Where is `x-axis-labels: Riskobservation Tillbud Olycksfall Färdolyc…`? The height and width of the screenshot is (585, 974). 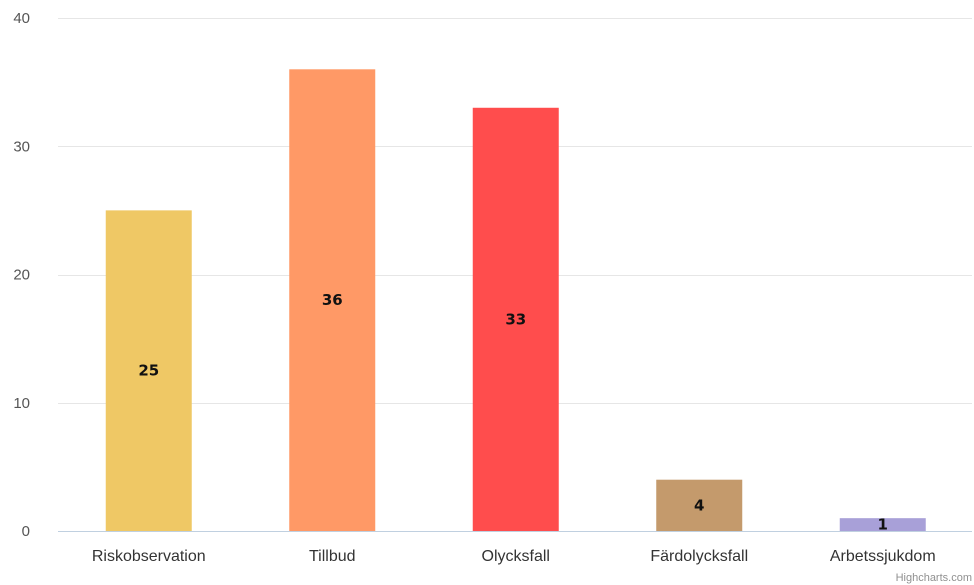 x-axis-labels: Riskobservation Tillbud Olycksfall Färdolyc… is located at coordinates (514, 556).